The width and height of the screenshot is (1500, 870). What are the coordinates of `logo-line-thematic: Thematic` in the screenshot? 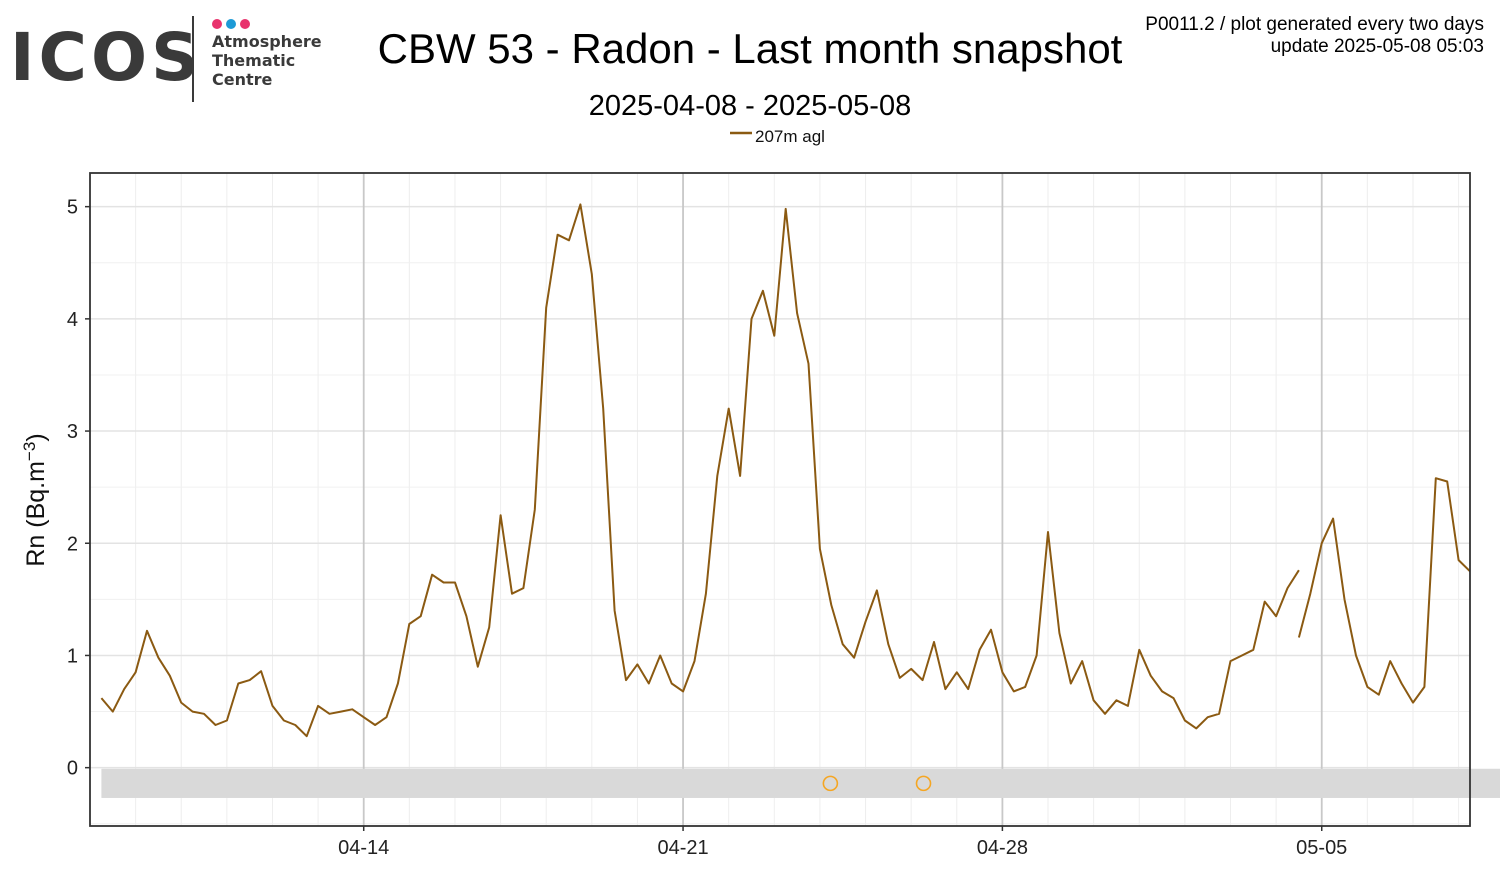 It's located at (254, 60).